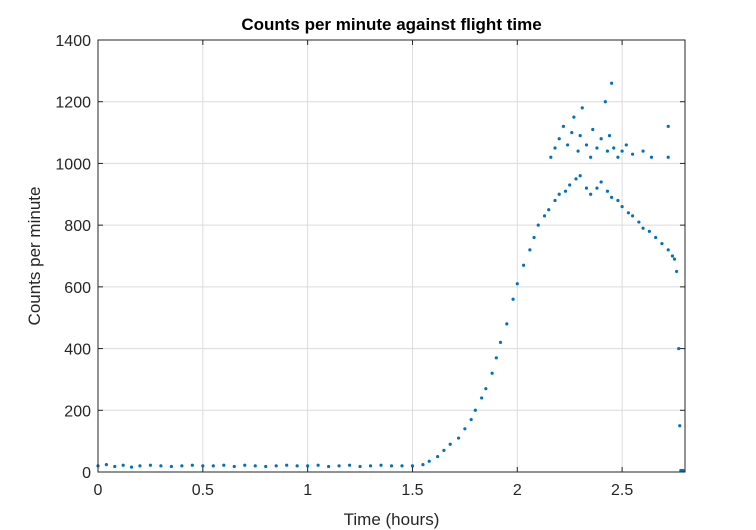  I want to click on x-tick-label: 2, so click(517, 490).